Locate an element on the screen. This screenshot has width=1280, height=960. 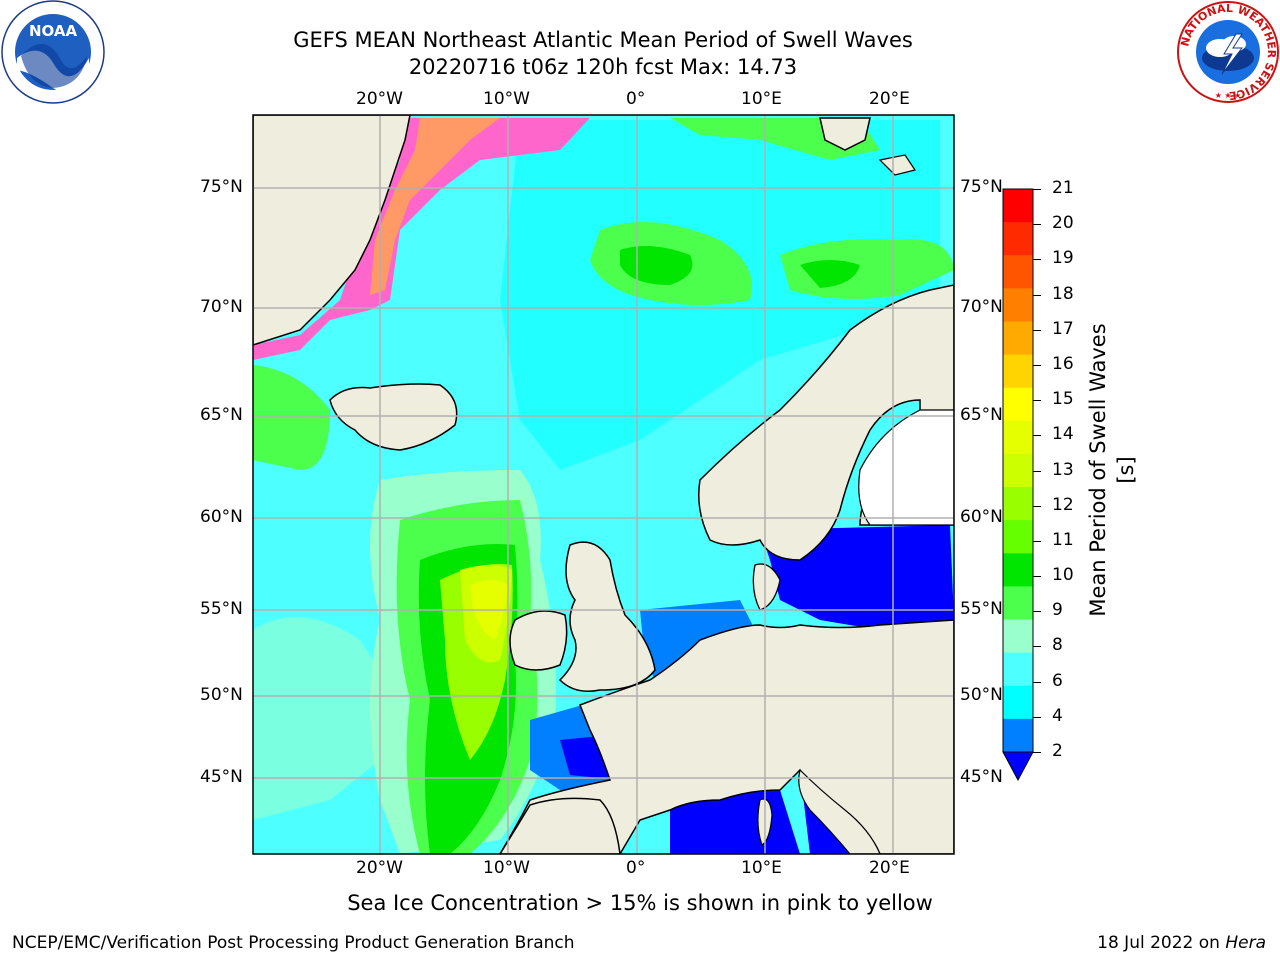
top-lon-label: 20°E is located at coordinates (889, 99).